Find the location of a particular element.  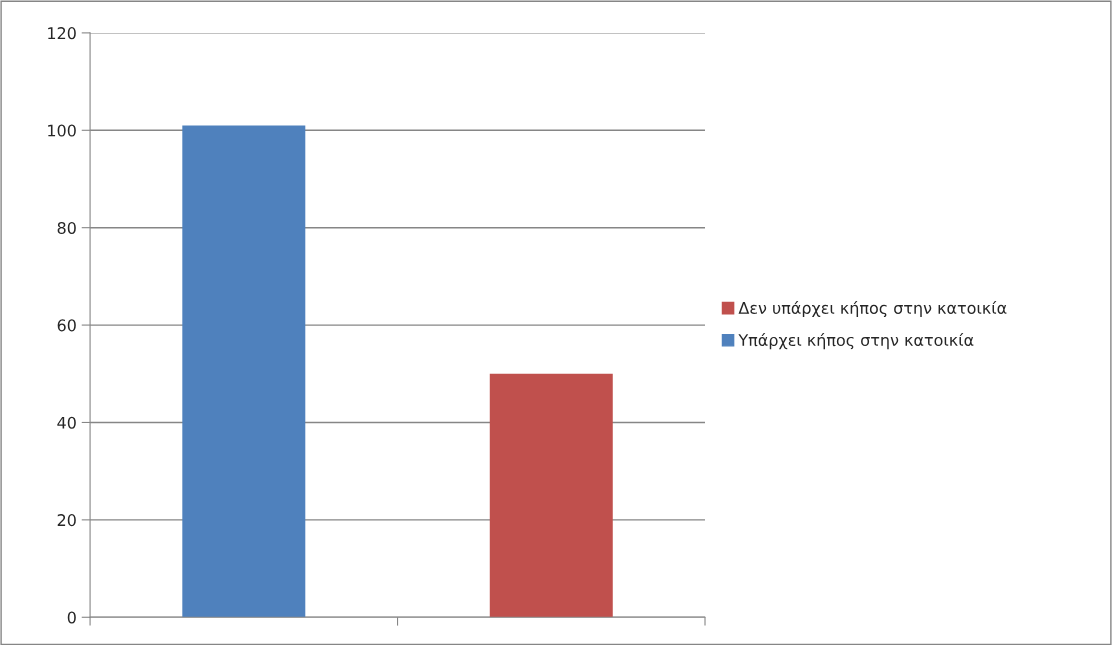

y-tick-label: 120 is located at coordinates (62, 33).